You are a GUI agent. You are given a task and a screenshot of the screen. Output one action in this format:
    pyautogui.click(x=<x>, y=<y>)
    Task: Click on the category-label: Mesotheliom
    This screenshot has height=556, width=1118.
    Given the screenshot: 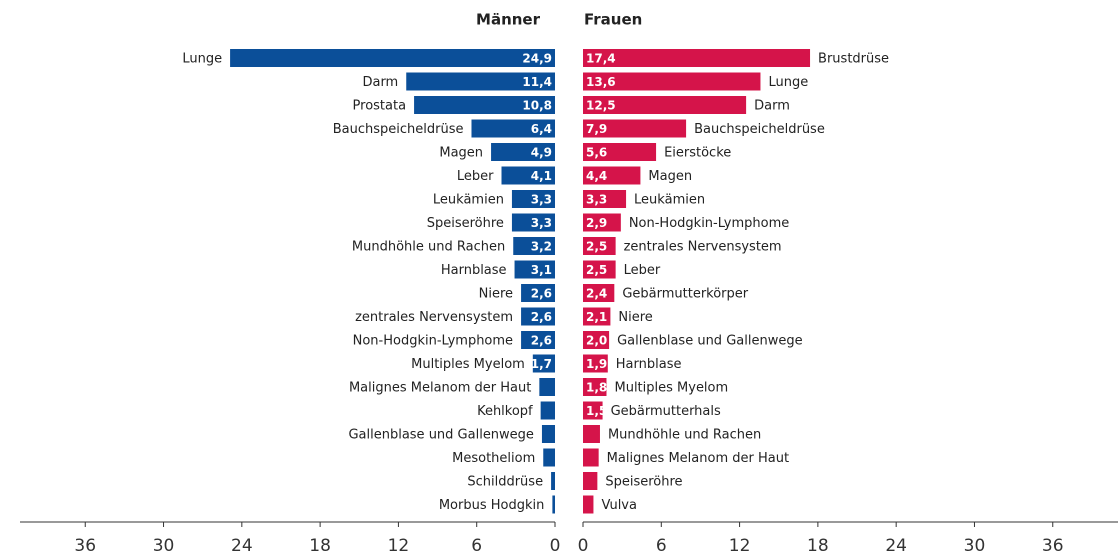 What is the action you would take?
    pyautogui.click(x=493, y=458)
    